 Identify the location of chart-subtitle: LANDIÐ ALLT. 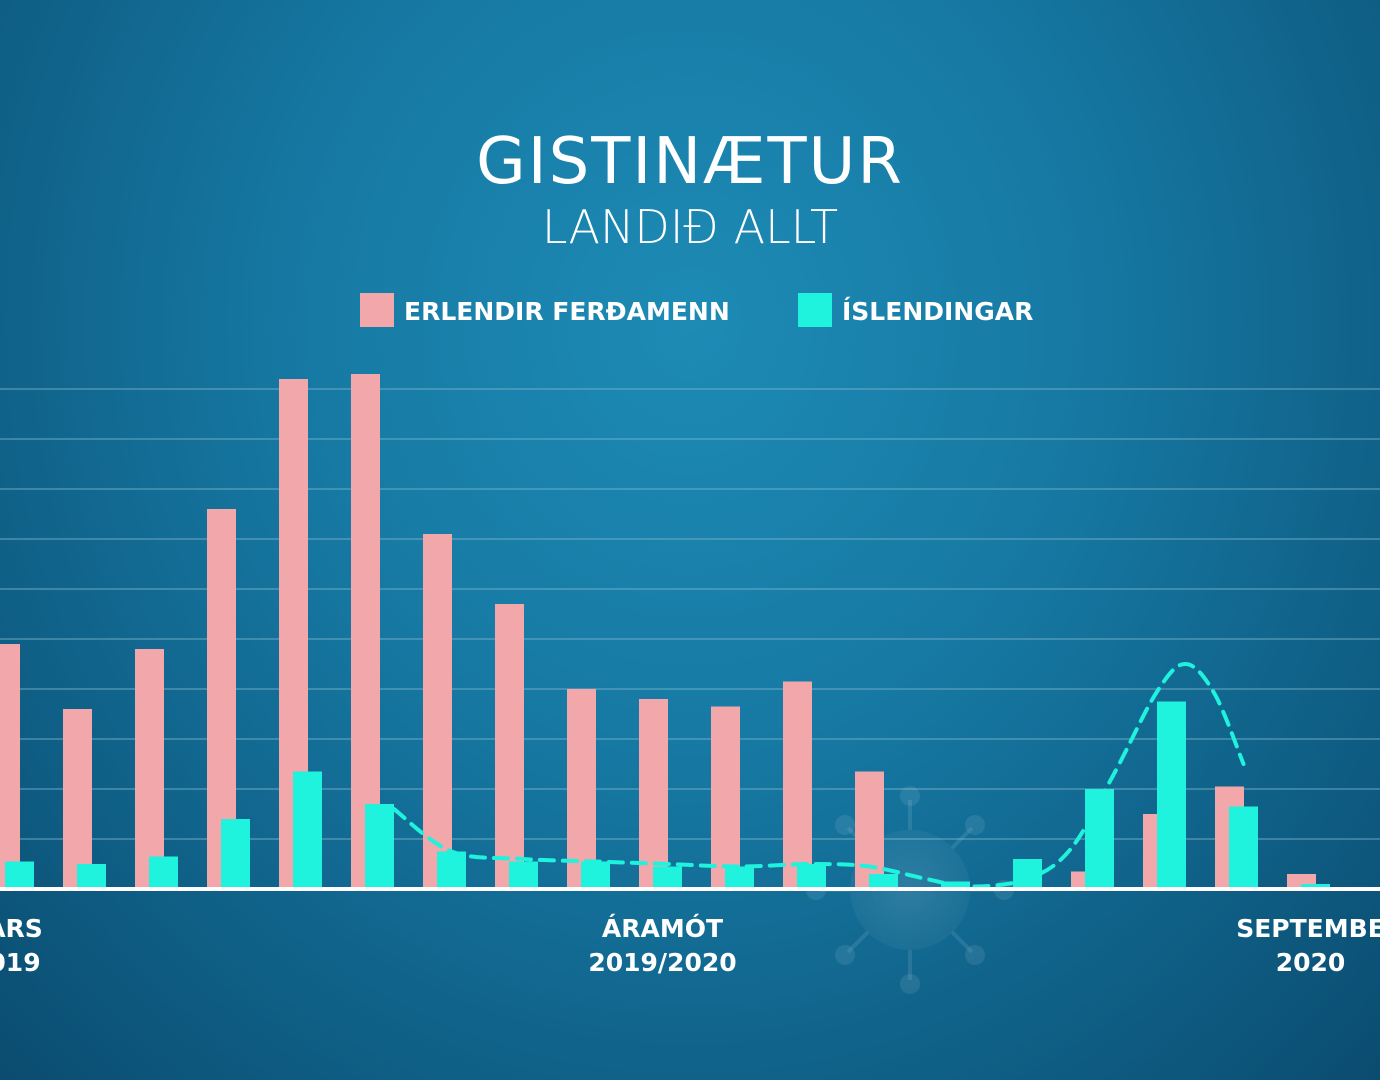
(690, 227).